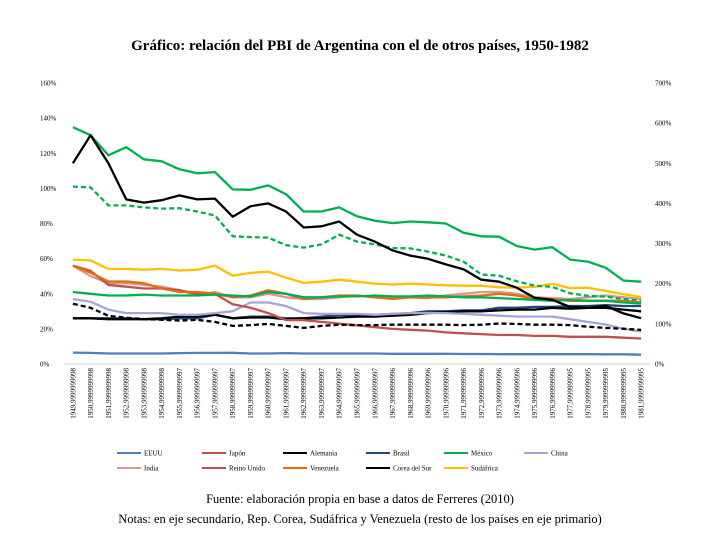 This screenshot has width=720, height=540. Describe the element at coordinates (663, 164) in the screenshot. I see `y-right-tick-label: 500%` at that location.